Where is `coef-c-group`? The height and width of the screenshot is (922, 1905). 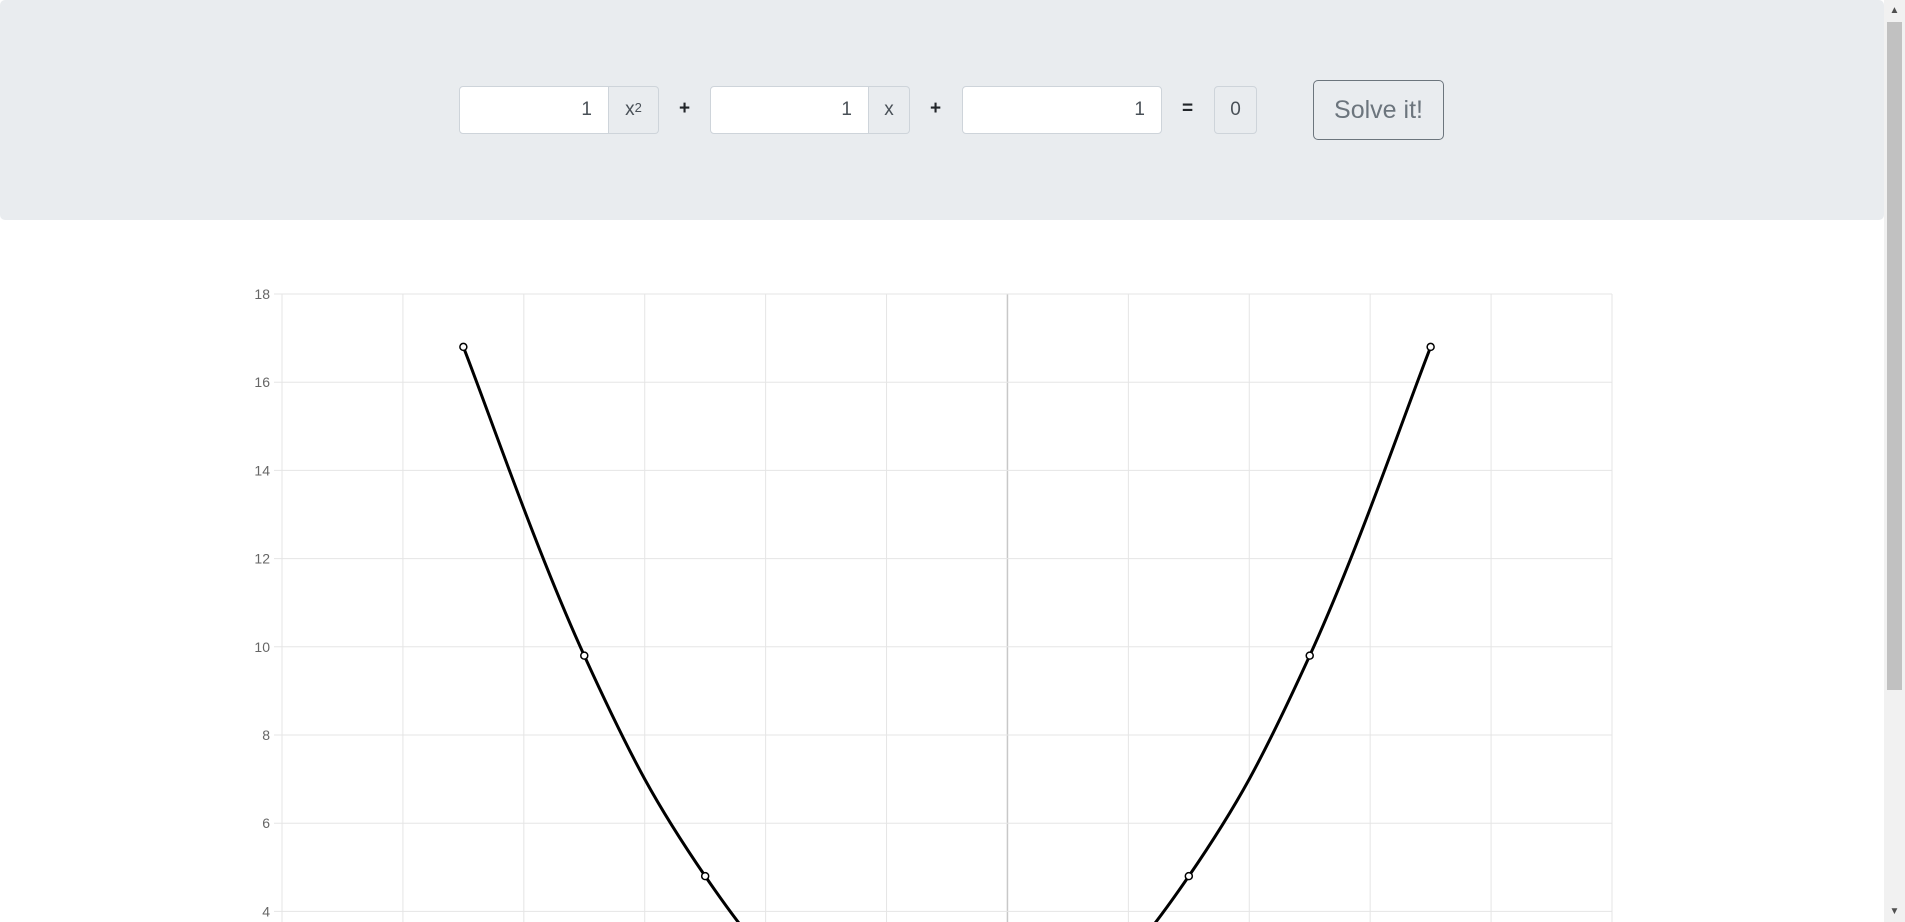 coef-c-group is located at coordinates (1062, 110).